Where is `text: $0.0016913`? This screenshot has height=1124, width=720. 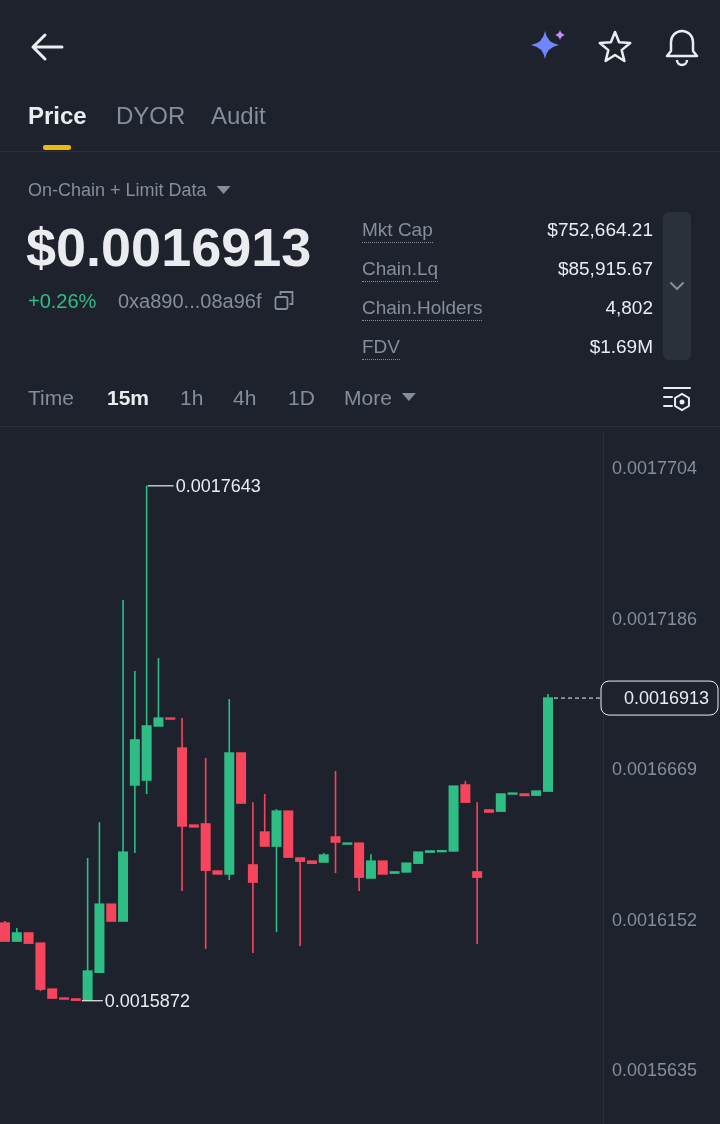
text: $0.0016913 is located at coordinates (169, 247).